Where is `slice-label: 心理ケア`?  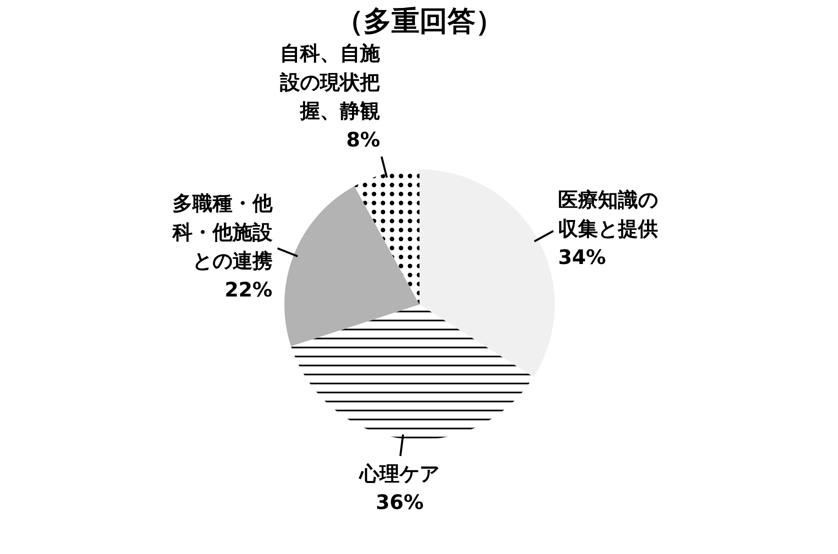
slice-label: 心理ケア is located at coordinates (399, 473).